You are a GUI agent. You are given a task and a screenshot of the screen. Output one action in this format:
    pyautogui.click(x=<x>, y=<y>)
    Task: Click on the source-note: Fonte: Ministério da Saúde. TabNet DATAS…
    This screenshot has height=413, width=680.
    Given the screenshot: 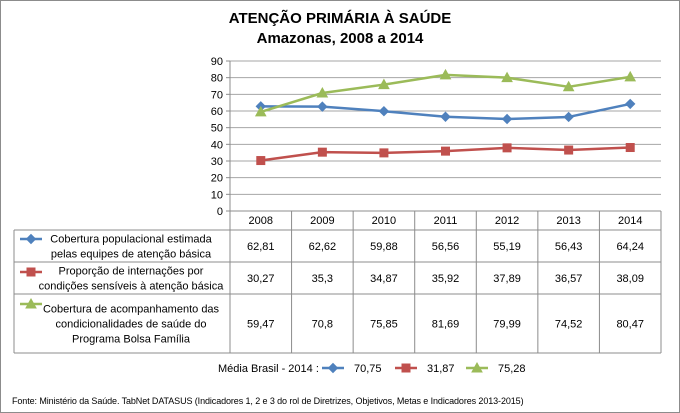 What is the action you would take?
    pyautogui.click(x=268, y=401)
    